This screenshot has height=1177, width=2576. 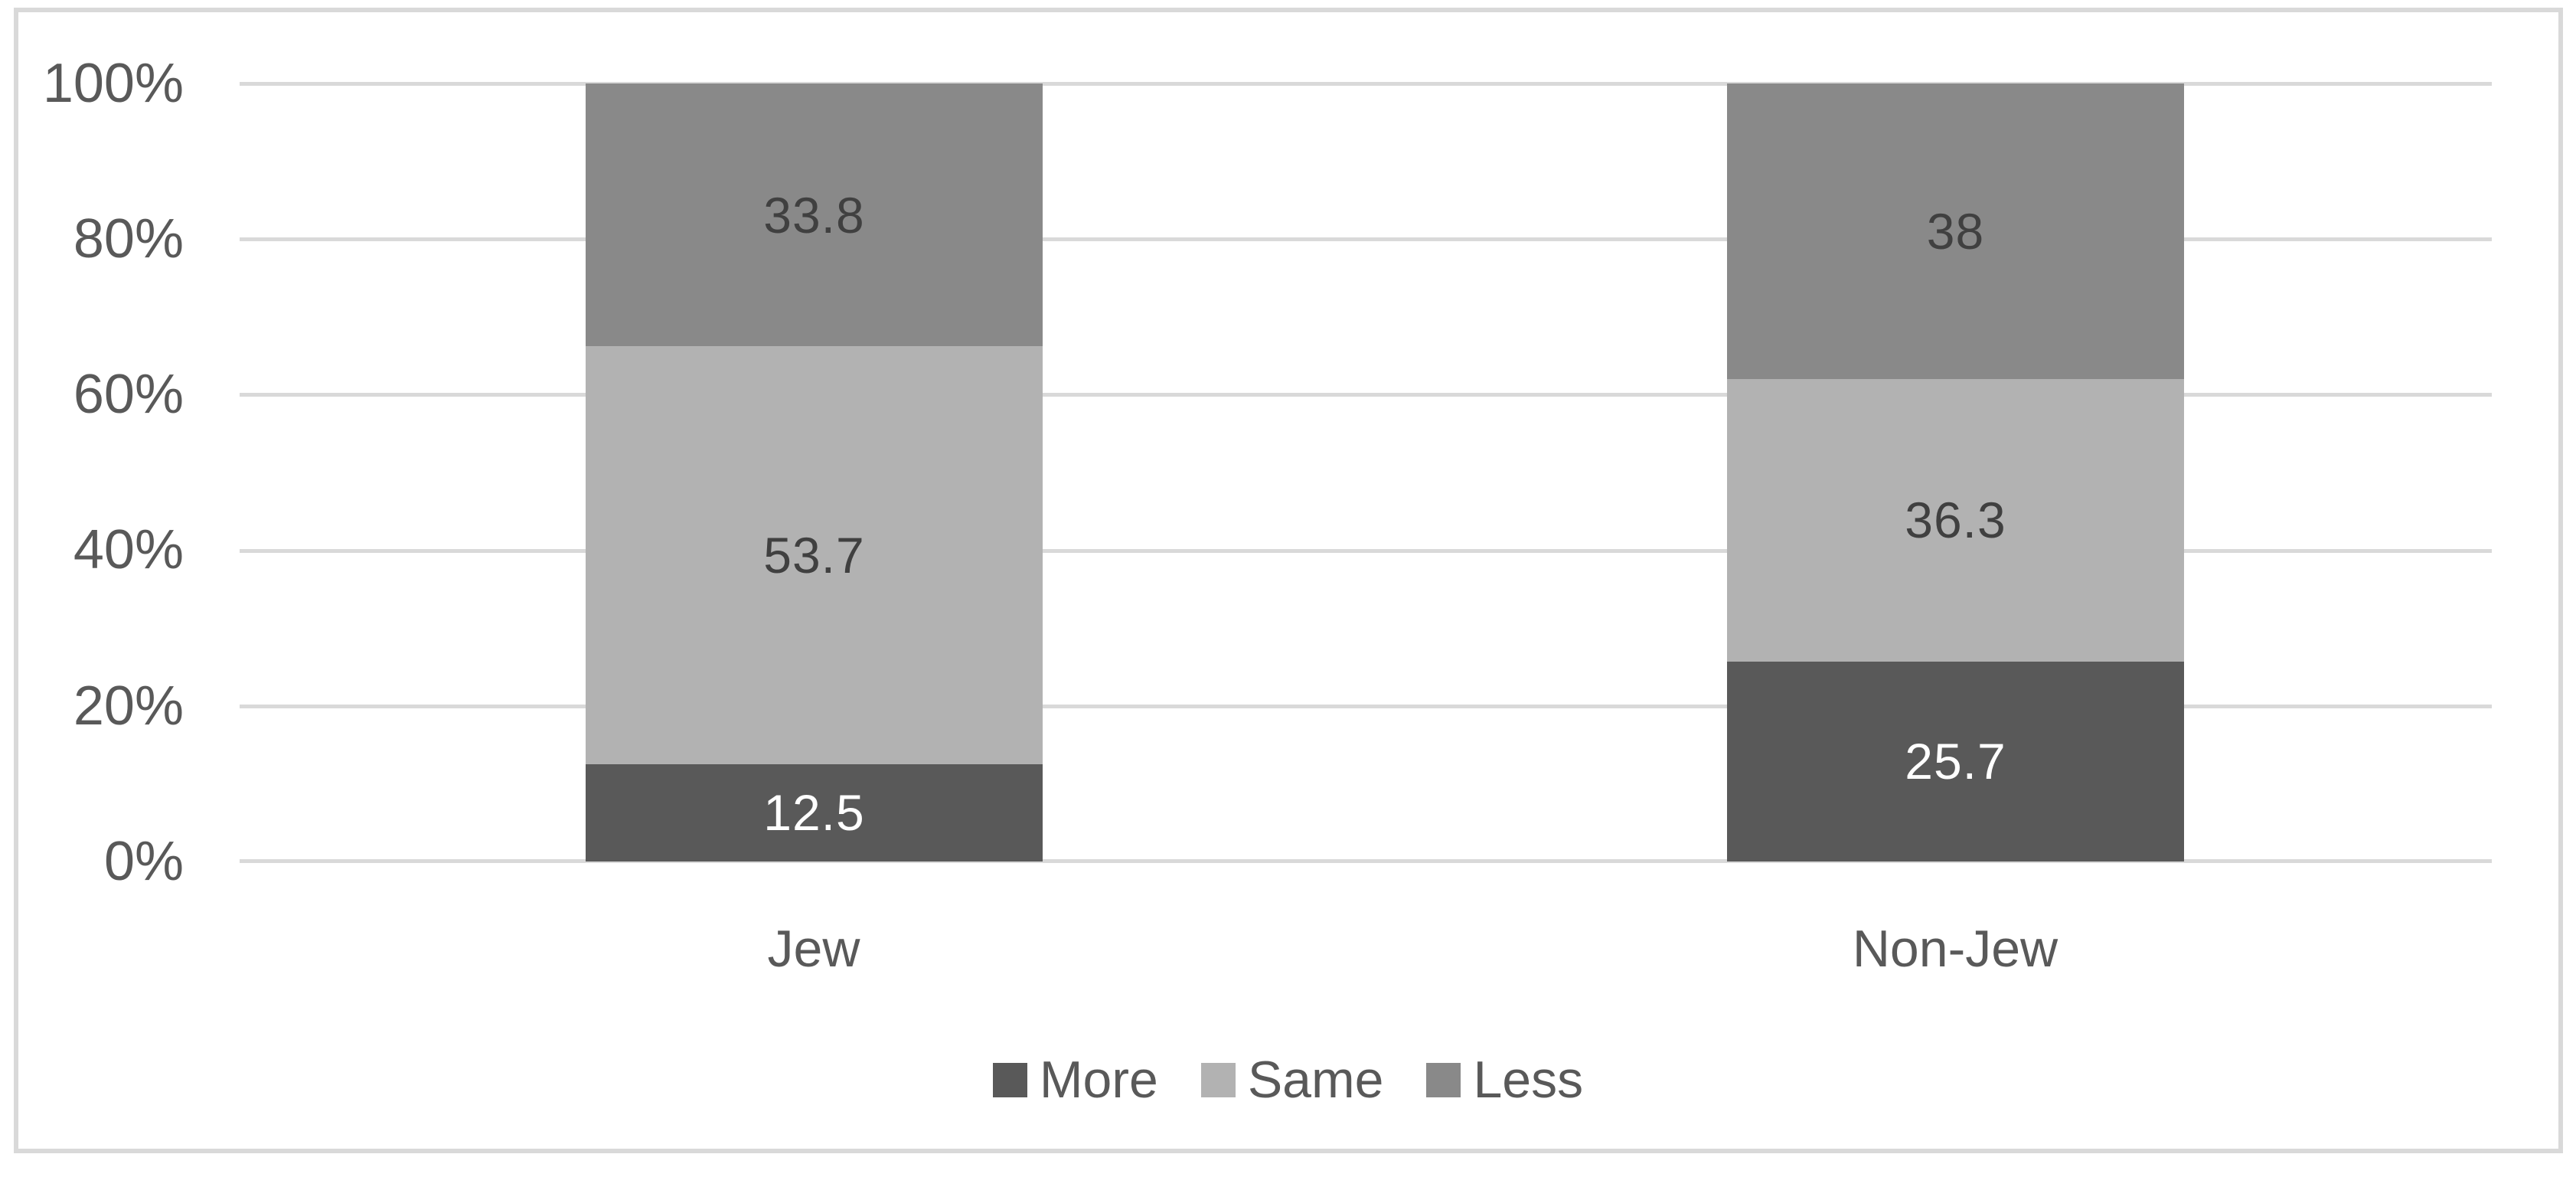 I want to click on legend-swatch-less, so click(x=1443, y=1080).